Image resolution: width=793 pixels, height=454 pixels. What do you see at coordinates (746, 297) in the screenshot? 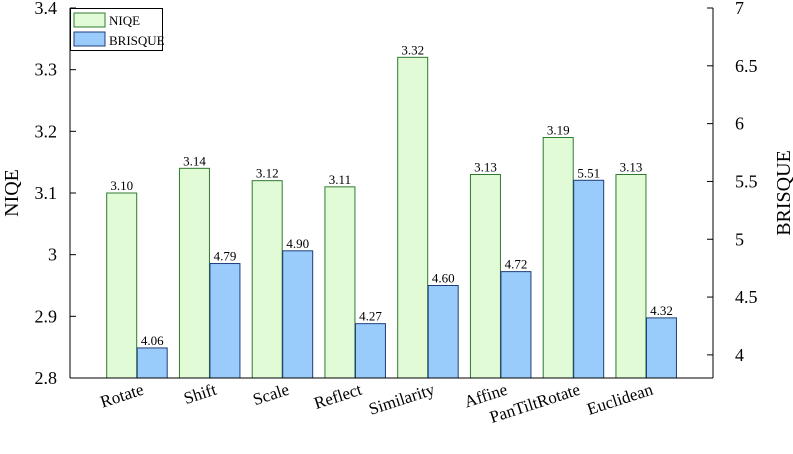
I see `right-tick-label: 4.5` at bounding box center [746, 297].